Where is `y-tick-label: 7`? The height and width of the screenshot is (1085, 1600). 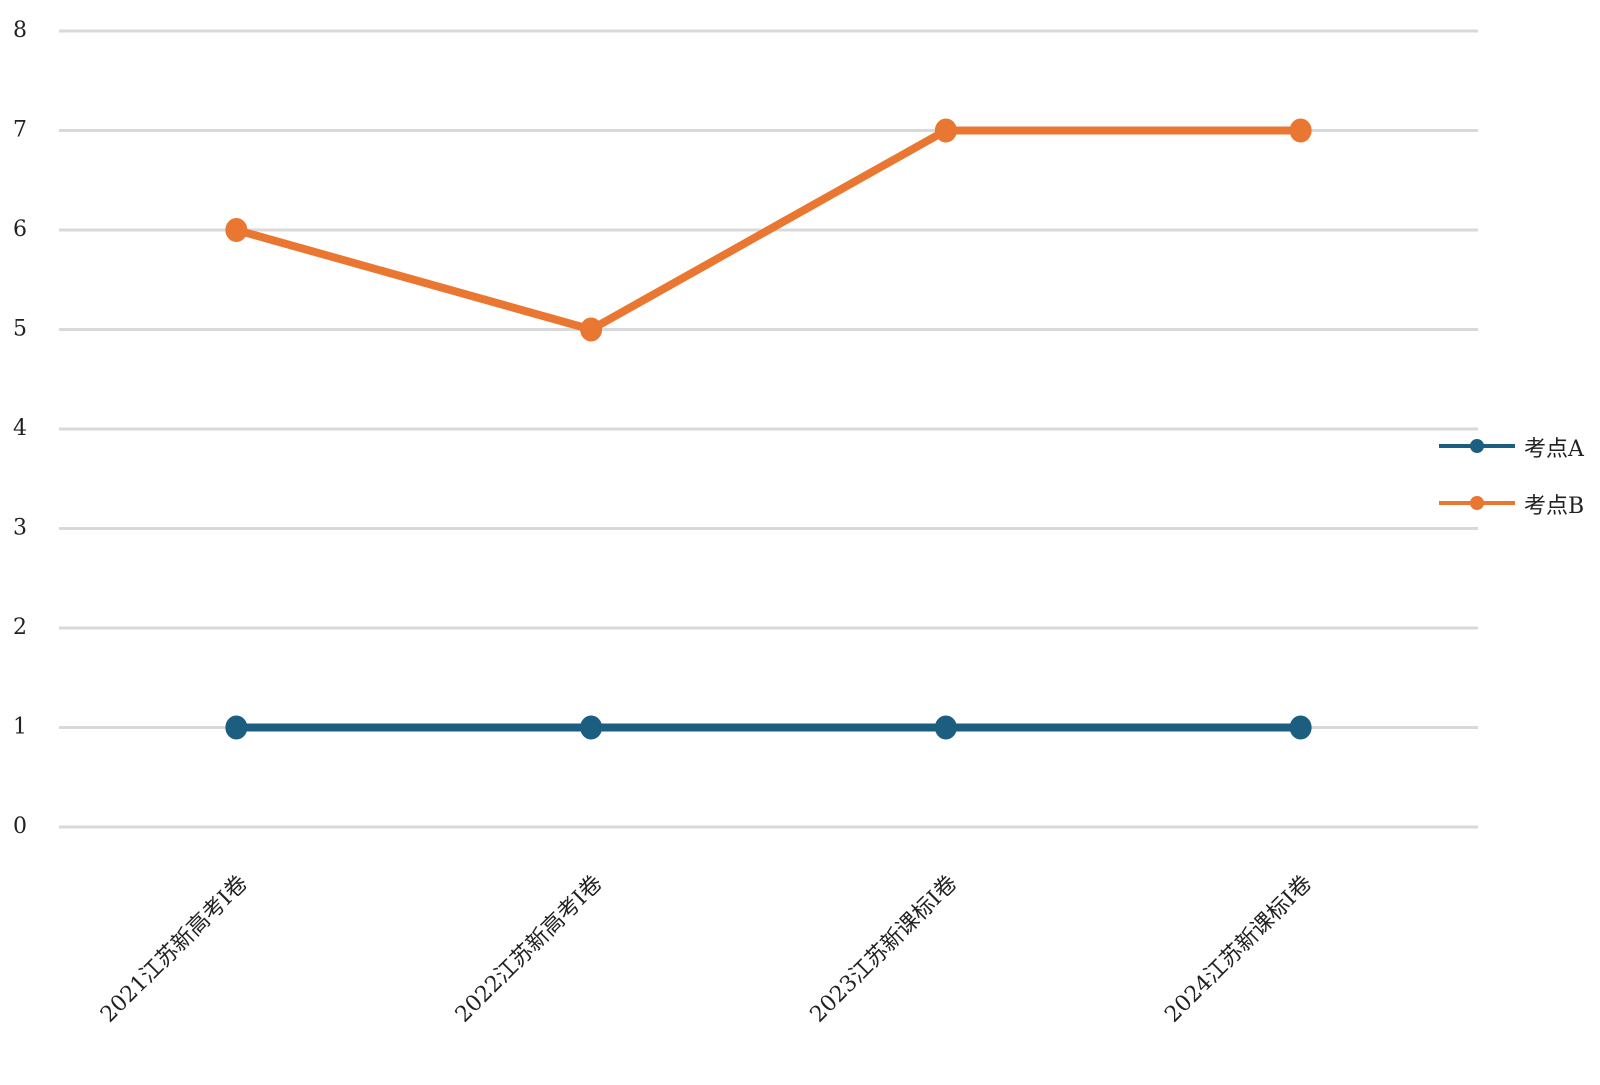
y-tick-label: 7 is located at coordinates (20, 130).